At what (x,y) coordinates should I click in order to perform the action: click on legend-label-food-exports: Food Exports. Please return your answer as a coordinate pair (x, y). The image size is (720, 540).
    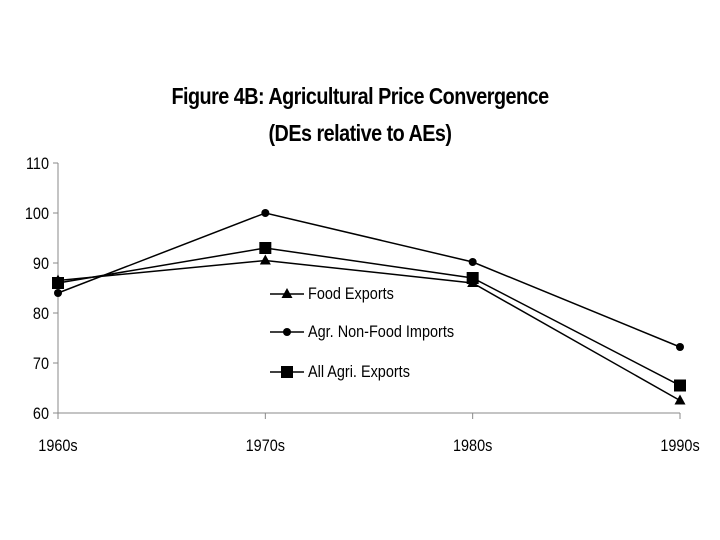
    Looking at the image, I should click on (351, 294).